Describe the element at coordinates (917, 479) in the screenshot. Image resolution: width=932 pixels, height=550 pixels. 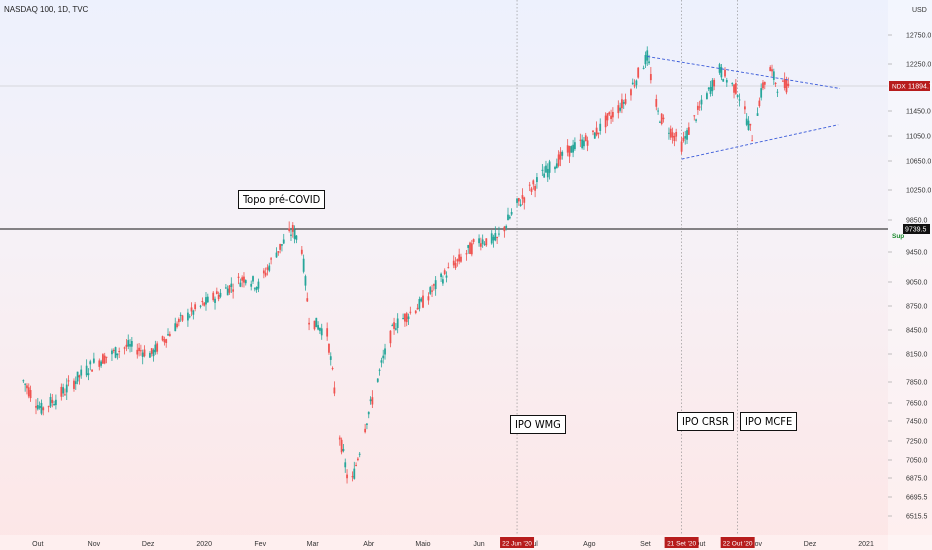
I see `y-tick-label: 6875.0` at that location.